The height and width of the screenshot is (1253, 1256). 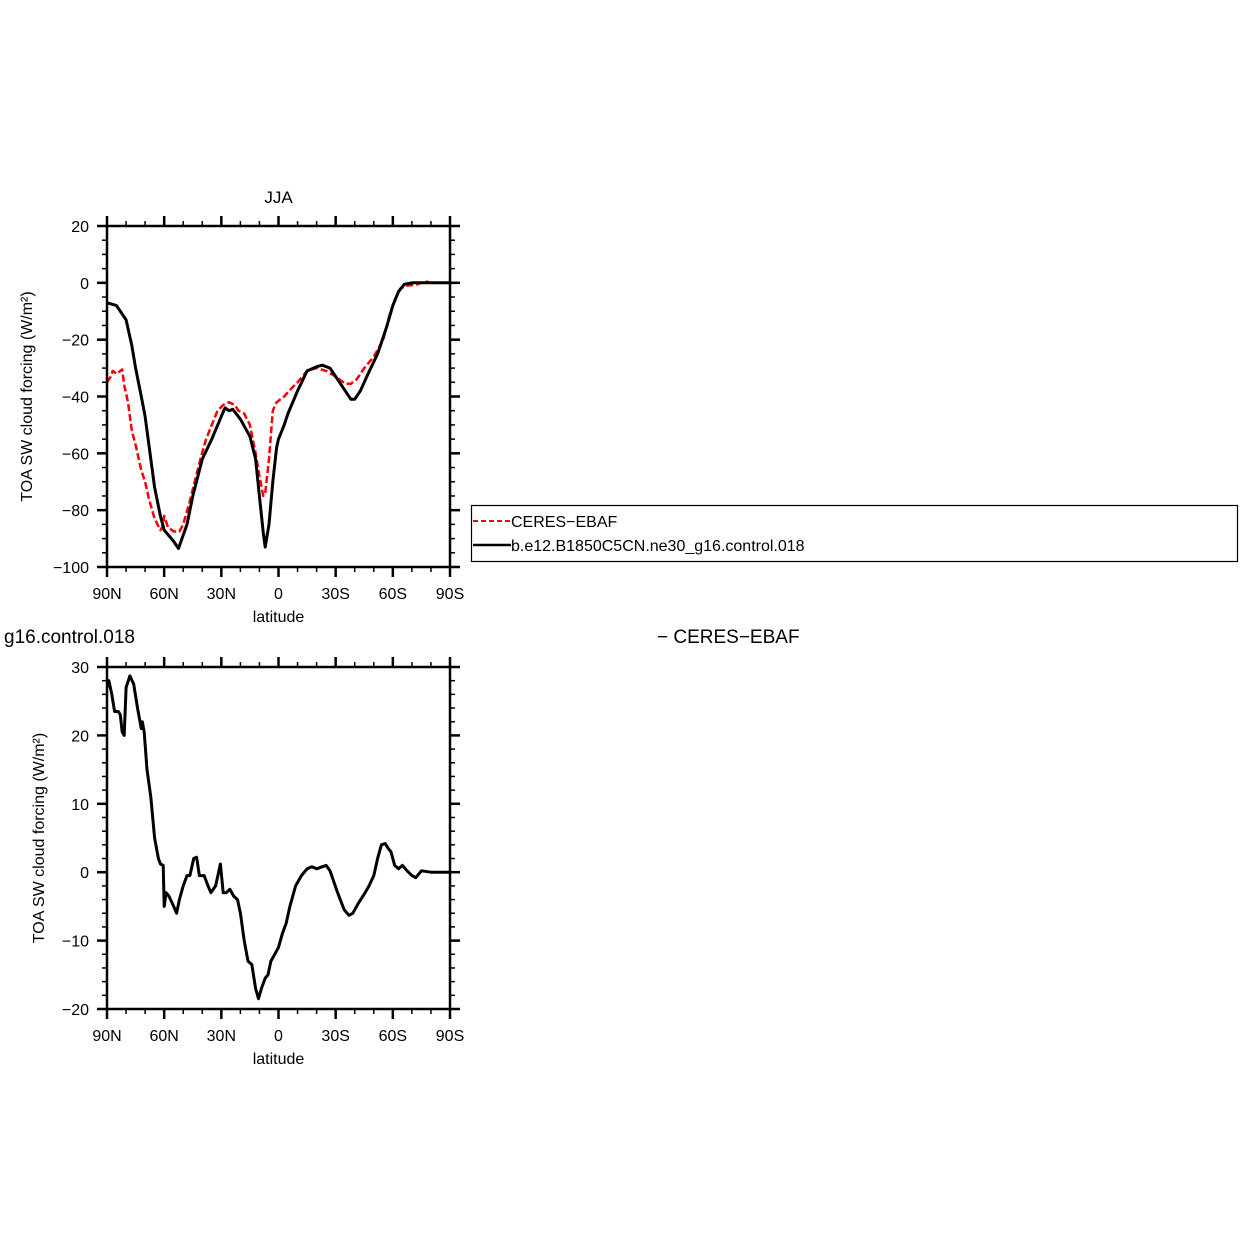 What do you see at coordinates (278, 406) in the screenshot?
I see `series-line-ceres-ebaf` at bounding box center [278, 406].